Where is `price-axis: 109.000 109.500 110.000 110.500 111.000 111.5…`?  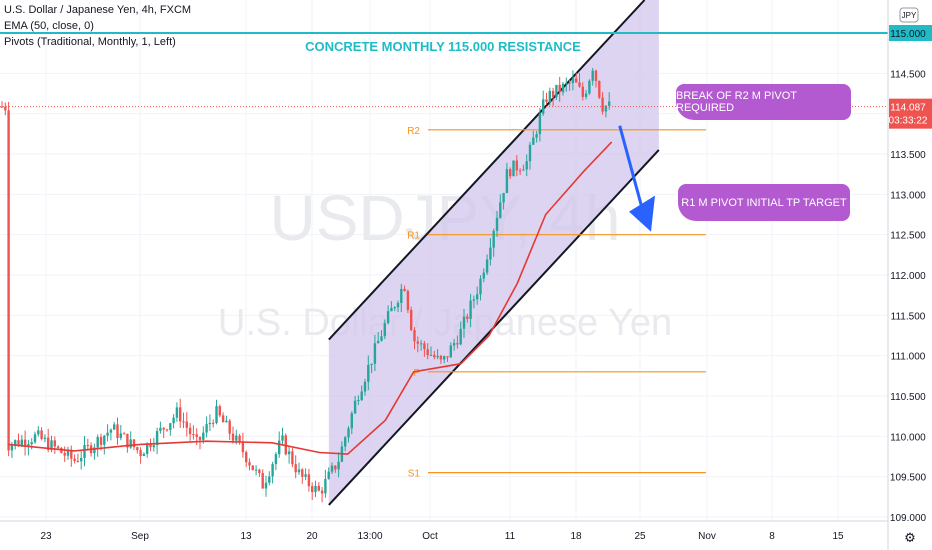
price-axis: 109.000 109.500 110.000 110.500 111.000 111.5… is located at coordinates (909, 275).